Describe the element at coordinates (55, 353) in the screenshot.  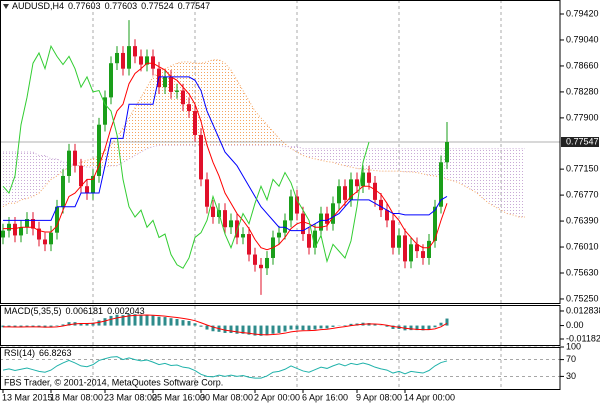
I see `rsi-value: 66.8263` at that location.